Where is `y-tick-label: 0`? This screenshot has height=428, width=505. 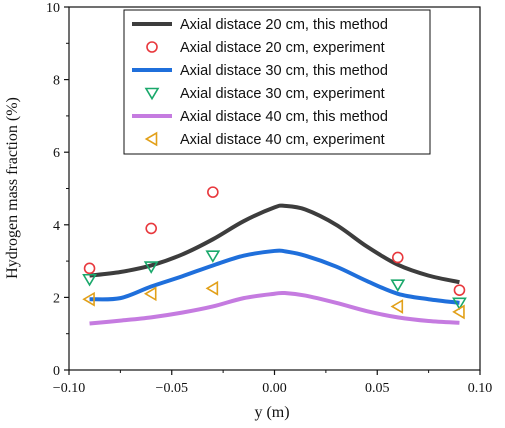
y-tick-label: 0 is located at coordinates (56, 371).